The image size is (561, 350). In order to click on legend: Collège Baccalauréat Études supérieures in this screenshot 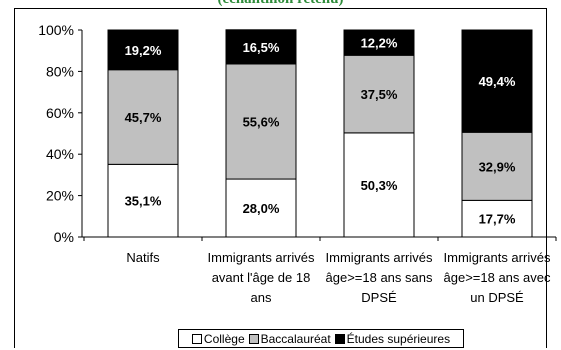, I will do `click(321, 338)`.